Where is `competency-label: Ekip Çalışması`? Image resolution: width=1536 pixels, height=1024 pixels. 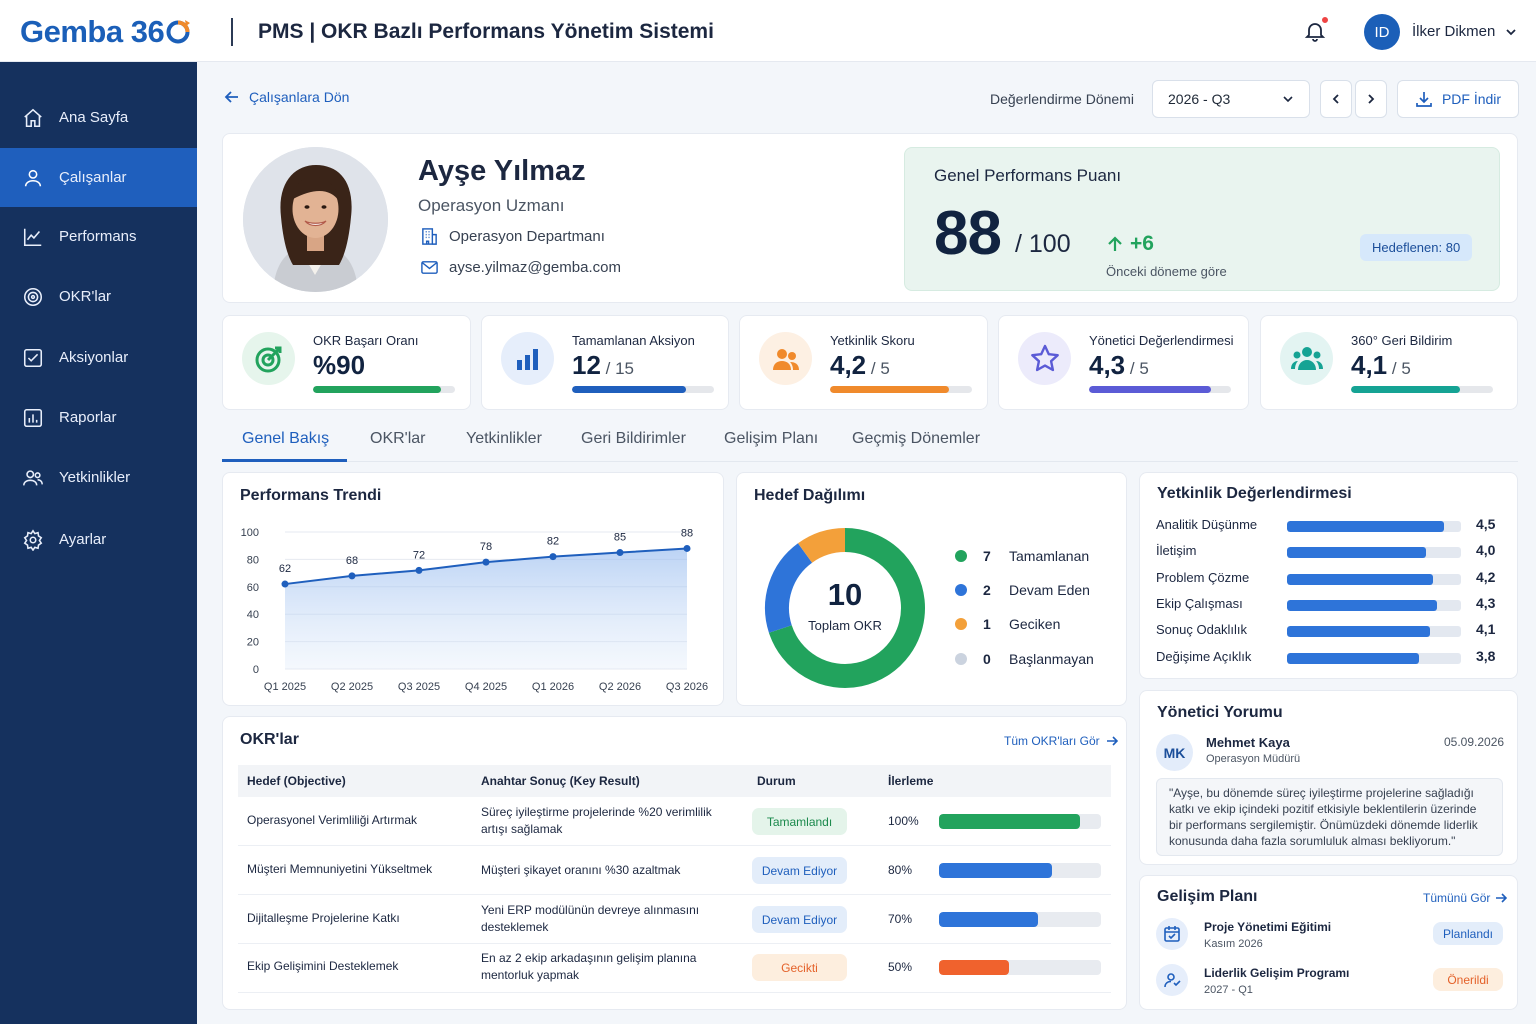
competency-label: Ekip Çalışması is located at coordinates (1199, 603).